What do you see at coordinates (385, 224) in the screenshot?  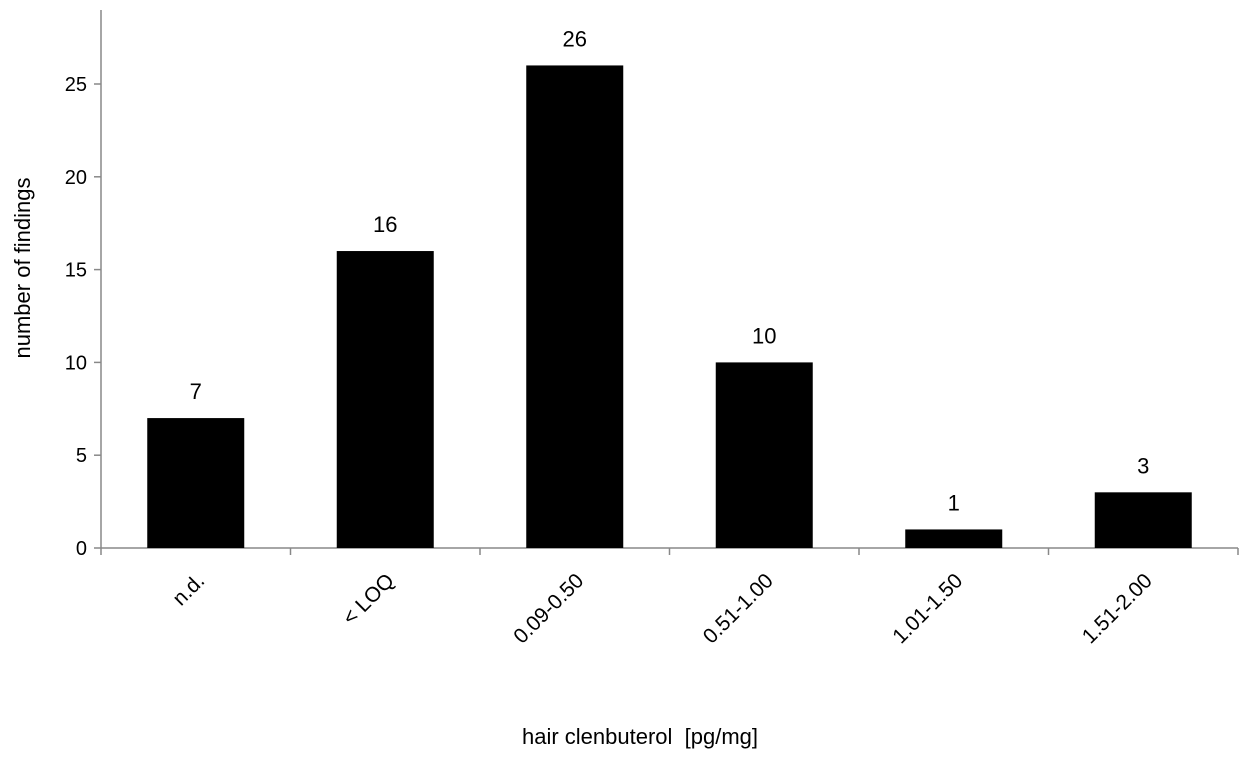 I see `data-label: 16` at bounding box center [385, 224].